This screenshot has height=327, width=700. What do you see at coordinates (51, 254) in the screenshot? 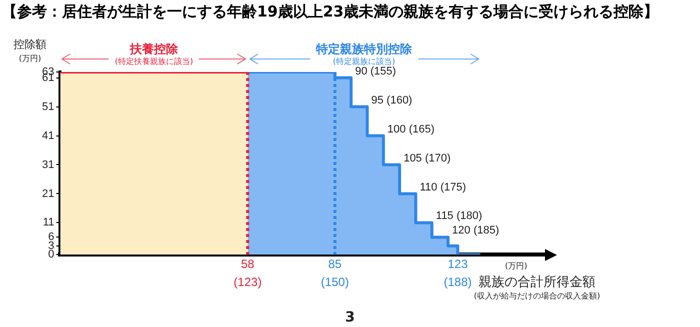
I see `y-tick-label: 0` at bounding box center [51, 254].